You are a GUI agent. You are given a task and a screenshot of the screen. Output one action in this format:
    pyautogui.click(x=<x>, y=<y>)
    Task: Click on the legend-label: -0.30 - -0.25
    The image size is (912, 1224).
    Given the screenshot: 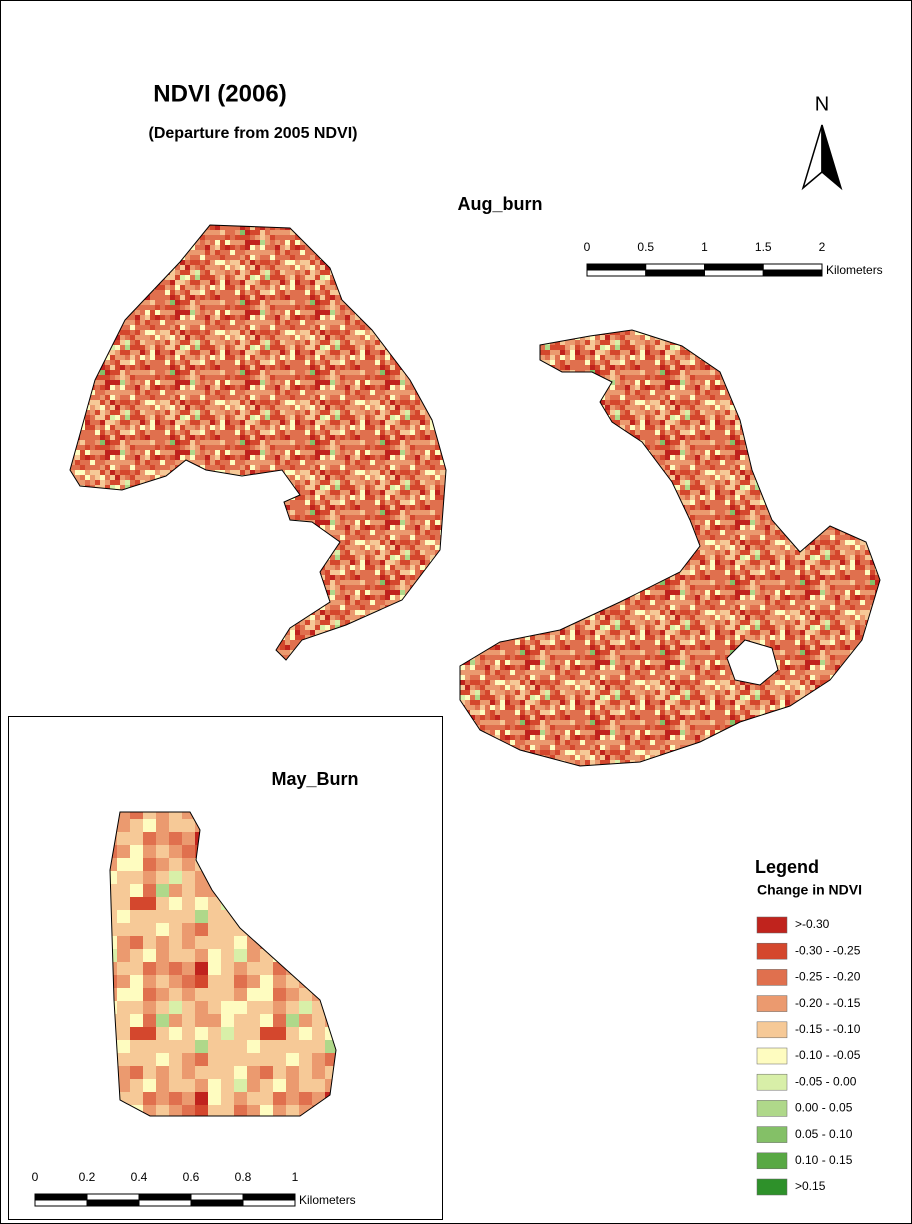 What is the action you would take?
    pyautogui.click(x=828, y=950)
    